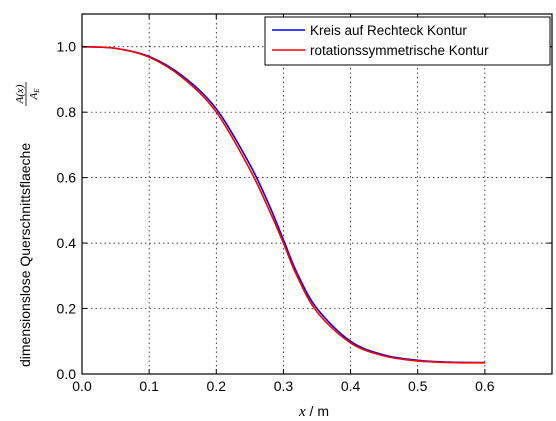  I want to click on x-axis-label: x / m, so click(313, 411).